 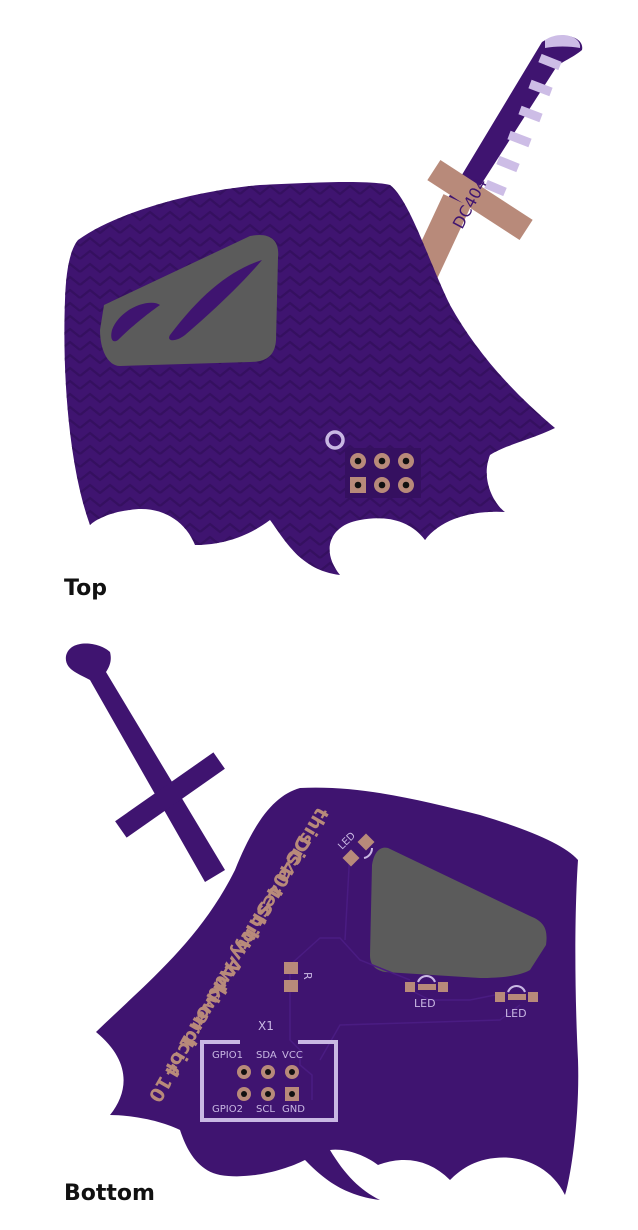 I want to click on led-label-middle: LED, so click(x=425, y=1003).